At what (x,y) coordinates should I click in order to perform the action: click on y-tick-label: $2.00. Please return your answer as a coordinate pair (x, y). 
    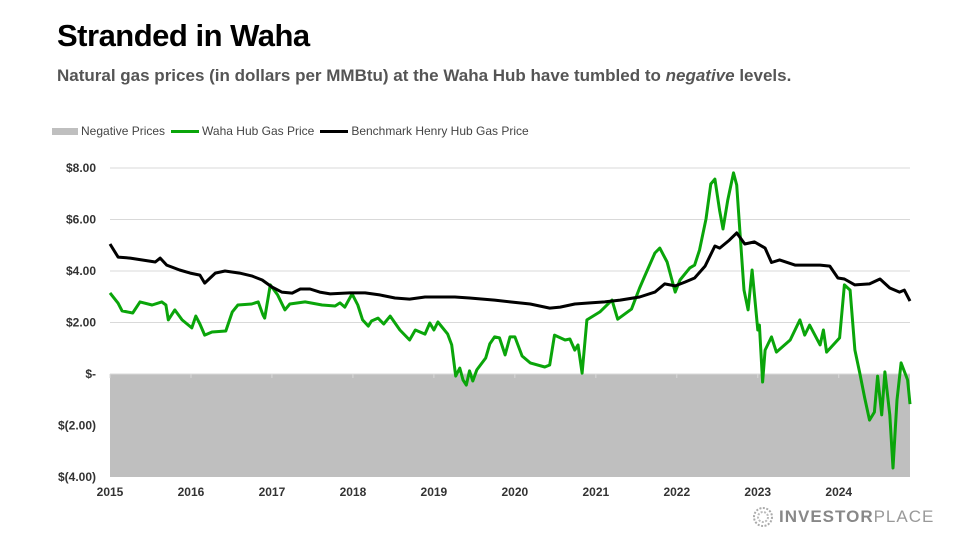
    Looking at the image, I should click on (81, 323).